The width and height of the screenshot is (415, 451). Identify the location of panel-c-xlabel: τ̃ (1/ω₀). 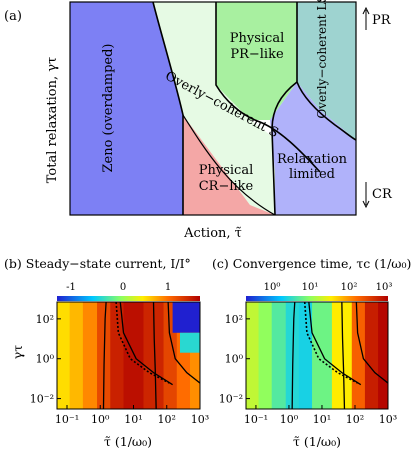
(317, 441).